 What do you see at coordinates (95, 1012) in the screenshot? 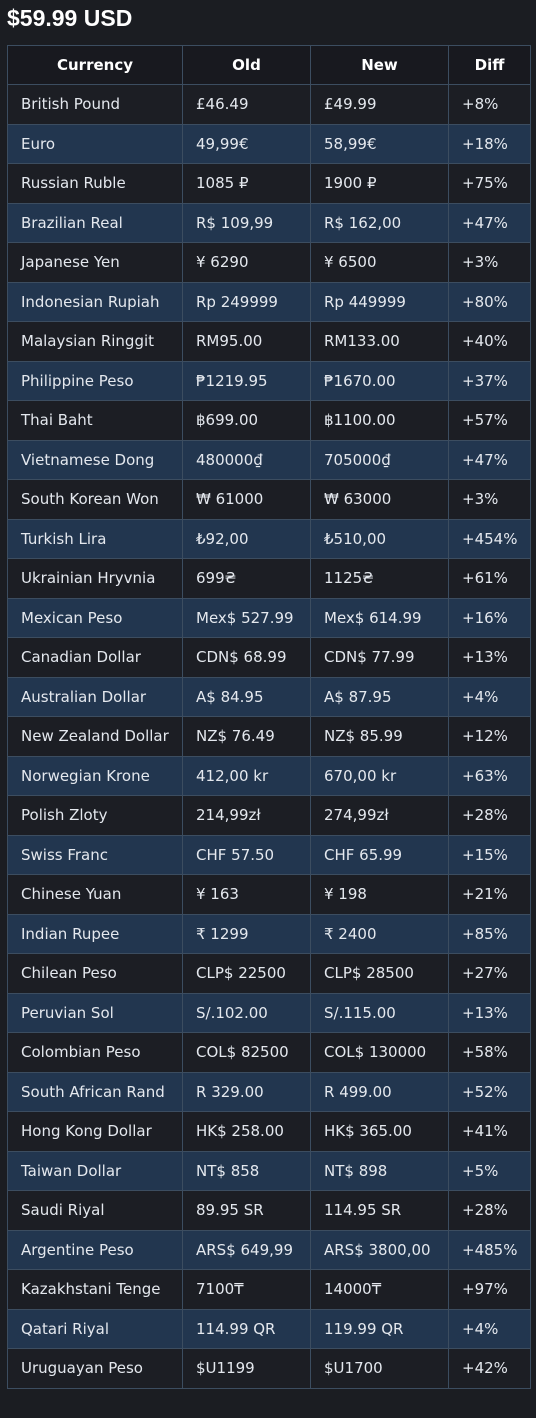
I see `cell-currency: Peruvian Sol` at bounding box center [95, 1012].